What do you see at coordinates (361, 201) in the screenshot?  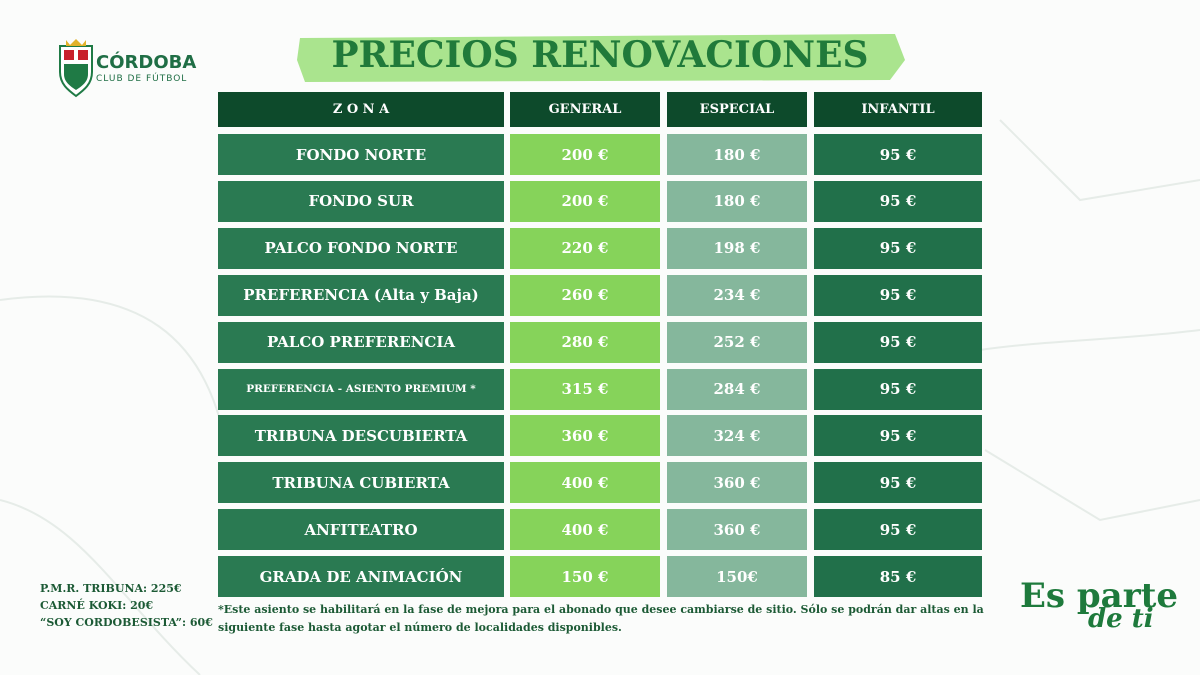 I see `zone-cell: FONDO SUR` at bounding box center [361, 201].